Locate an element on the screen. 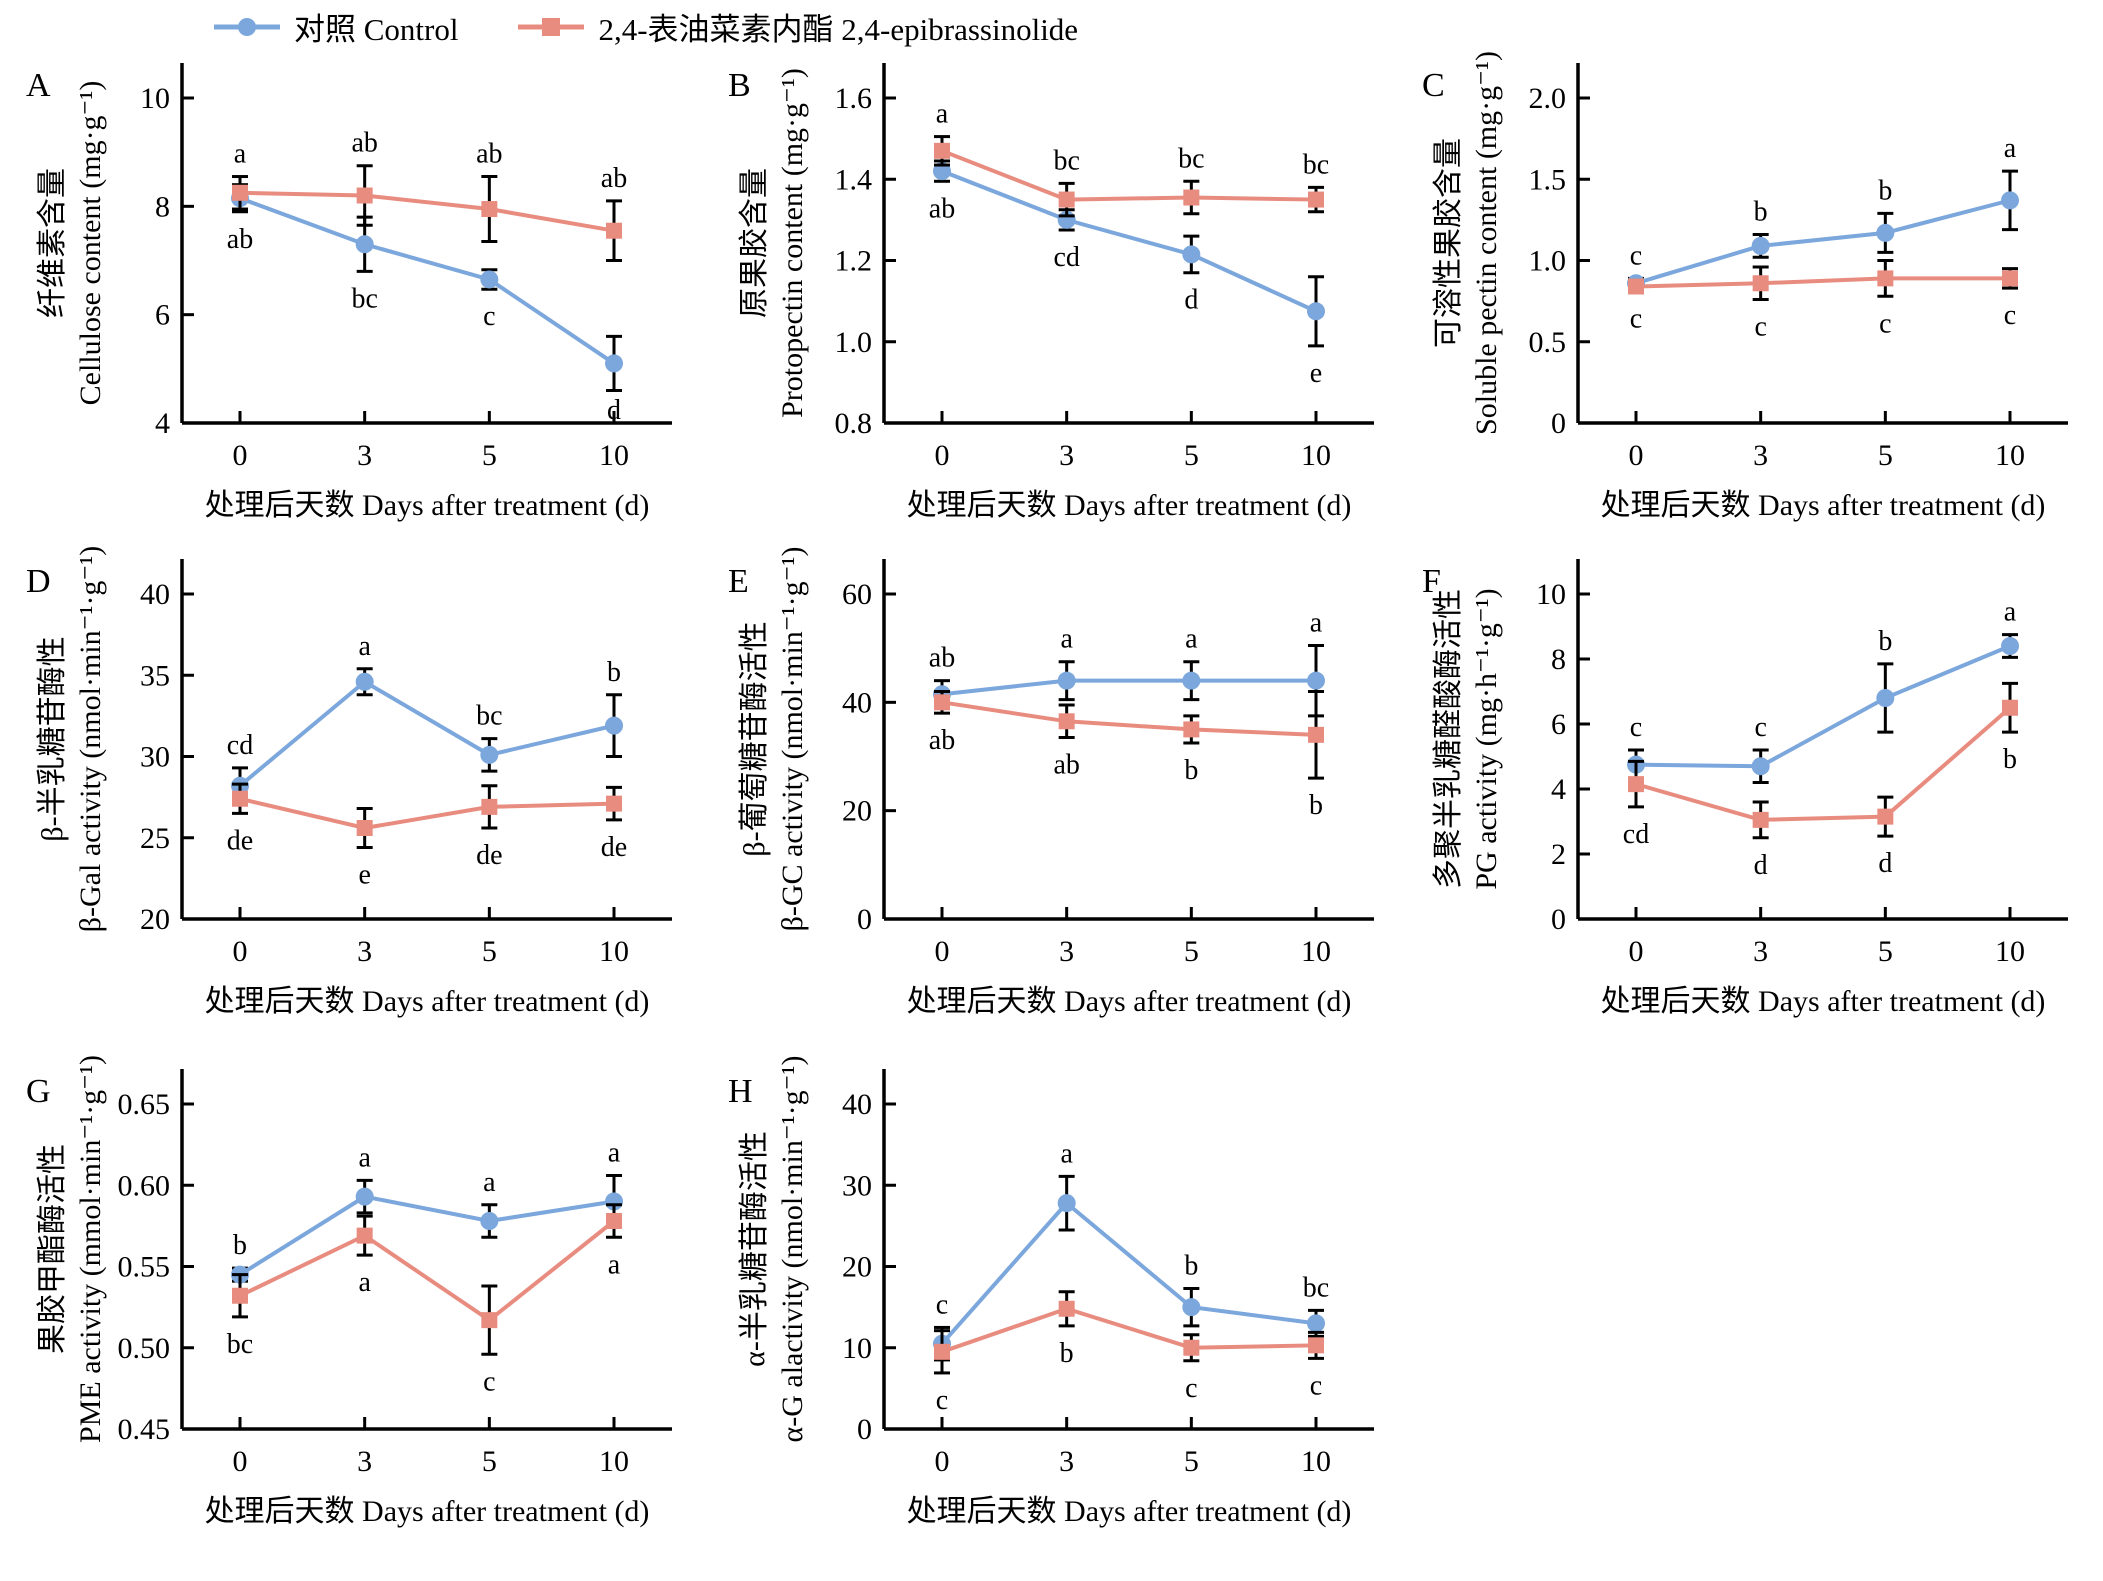  series-treatment: cd d d b is located at coordinates (1821, 781).